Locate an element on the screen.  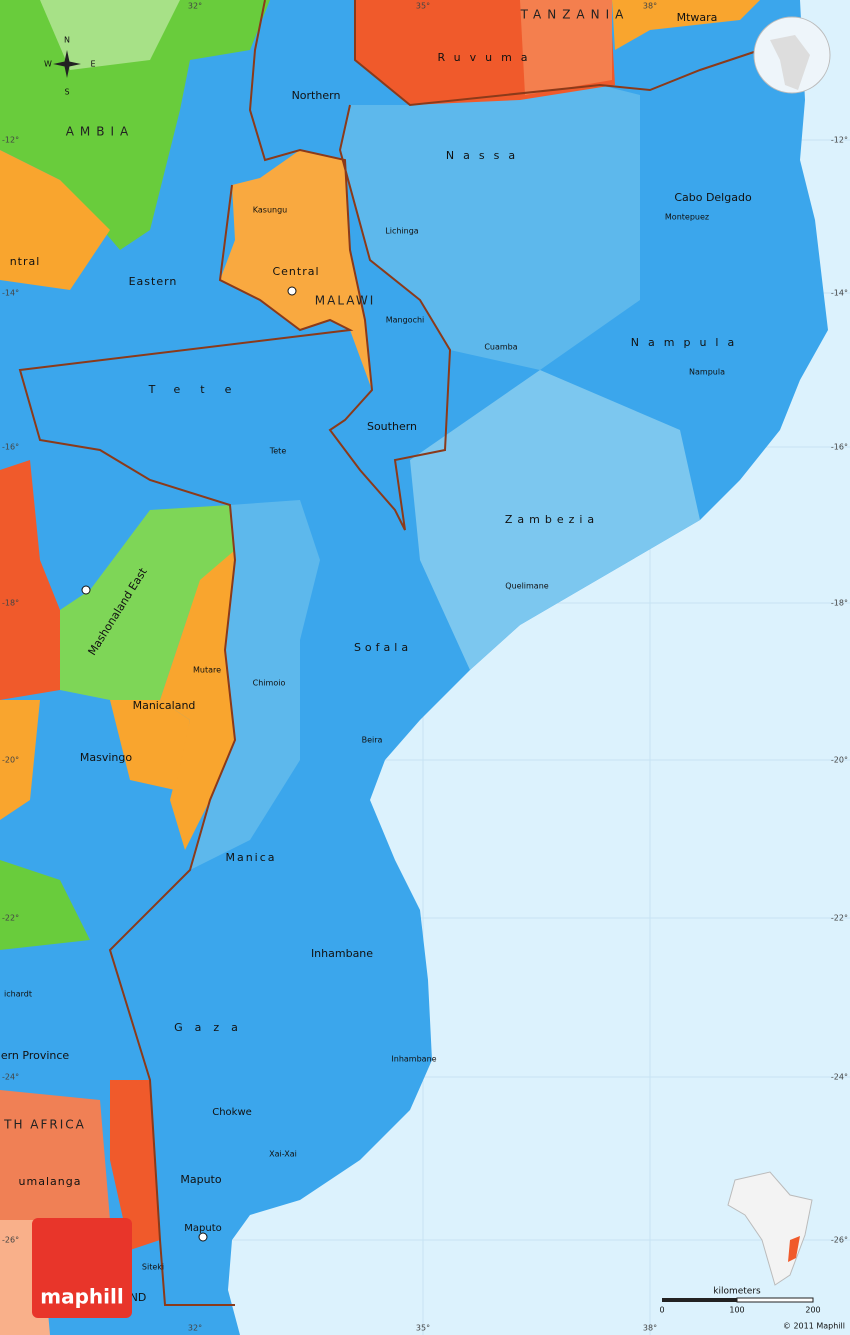
region-zambezia is located at coordinates (555, 520).